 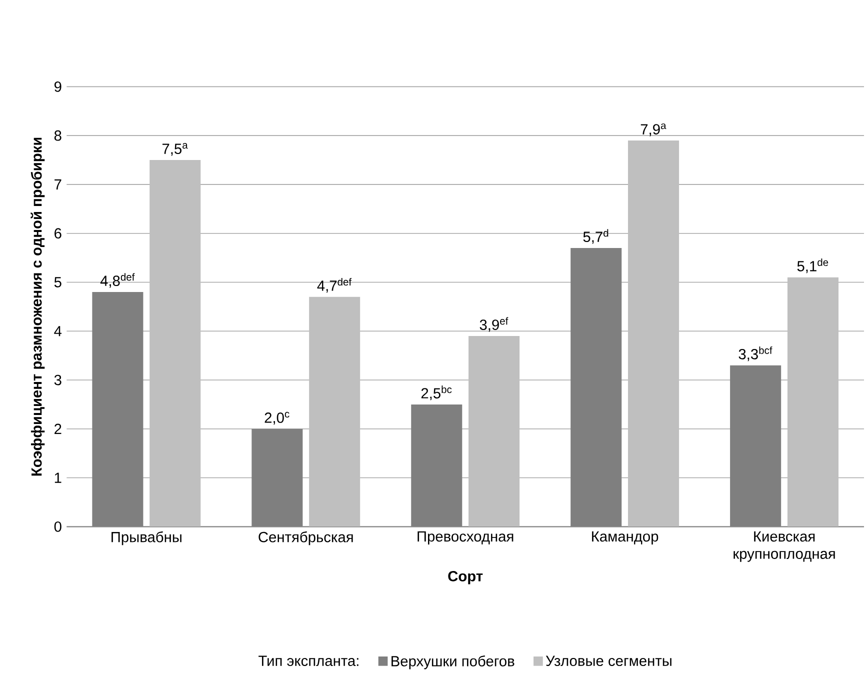 I want to click on data-label: 3,9$^{ef}$, so click(x=494, y=324).